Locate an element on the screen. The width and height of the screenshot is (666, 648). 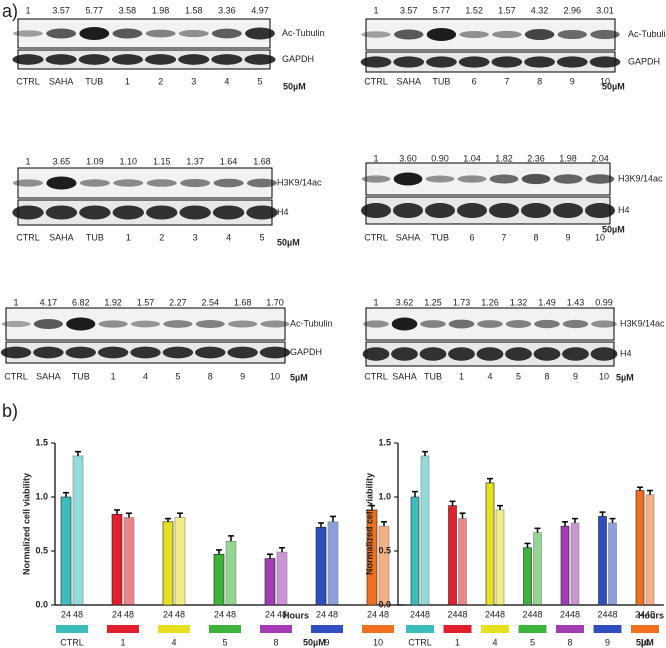
lane-label: 7 is located at coordinates (503, 237).